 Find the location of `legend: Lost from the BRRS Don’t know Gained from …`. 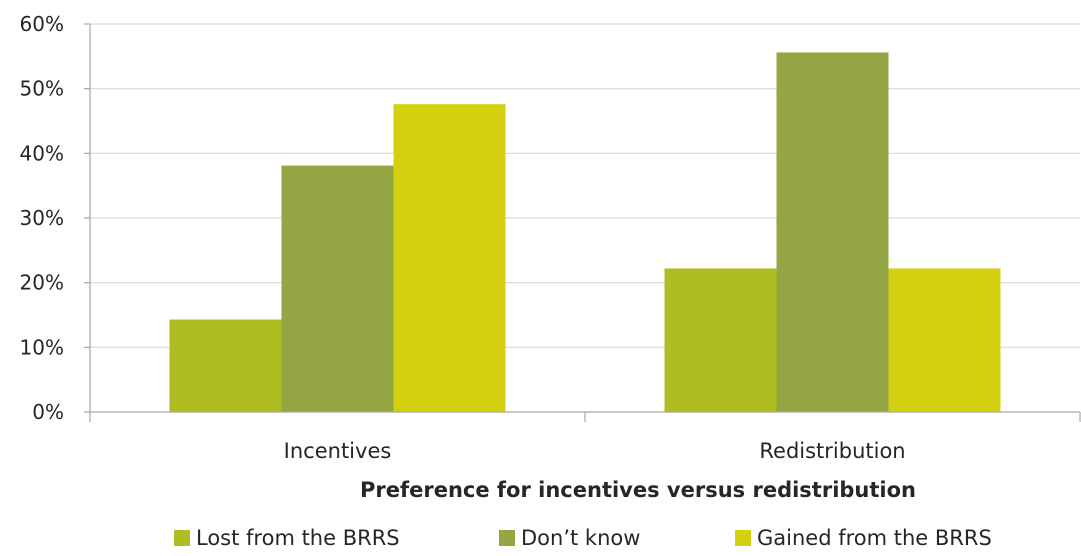

legend: Lost from the BRRS Don’t know Gained from … is located at coordinates (583, 538).